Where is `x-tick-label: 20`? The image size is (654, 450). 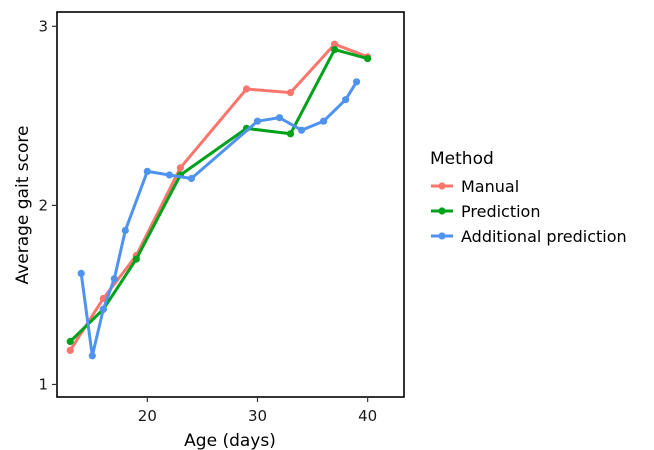 x-tick-label: 20 is located at coordinates (147, 416).